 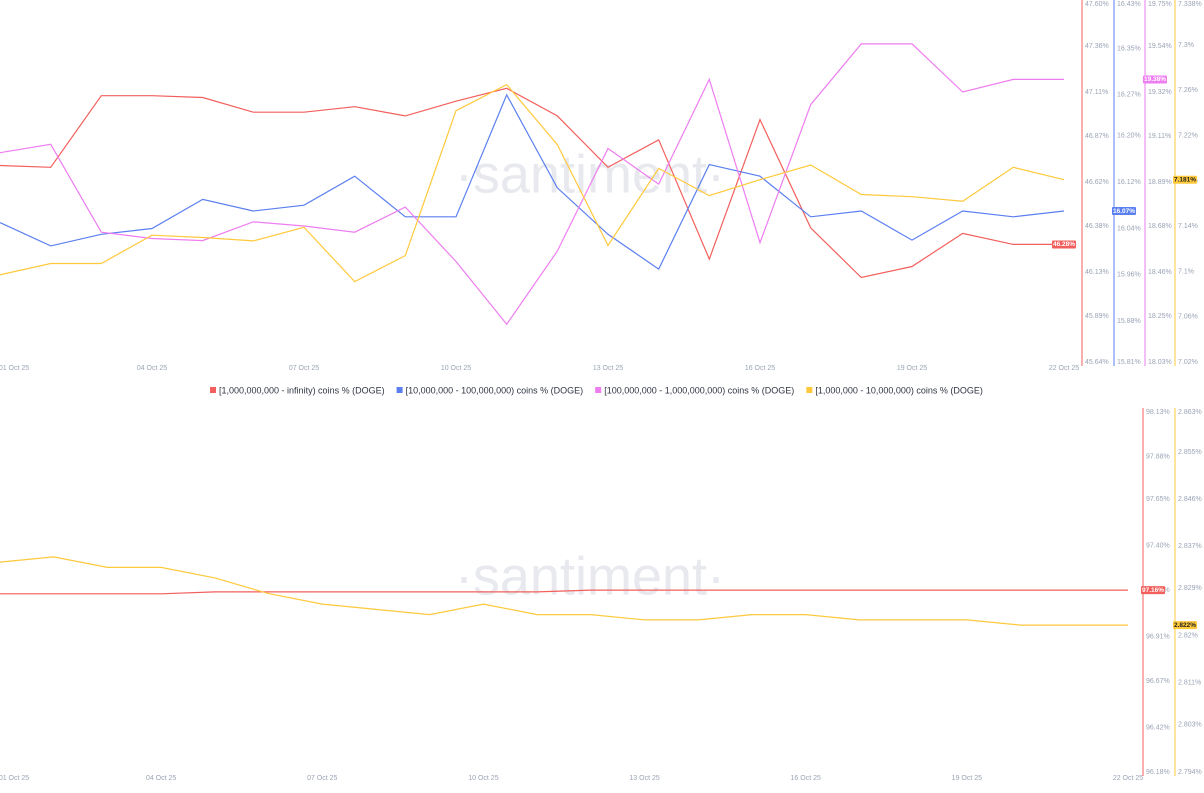 I want to click on y-tick-label: 18.89%, so click(x=1160, y=182).